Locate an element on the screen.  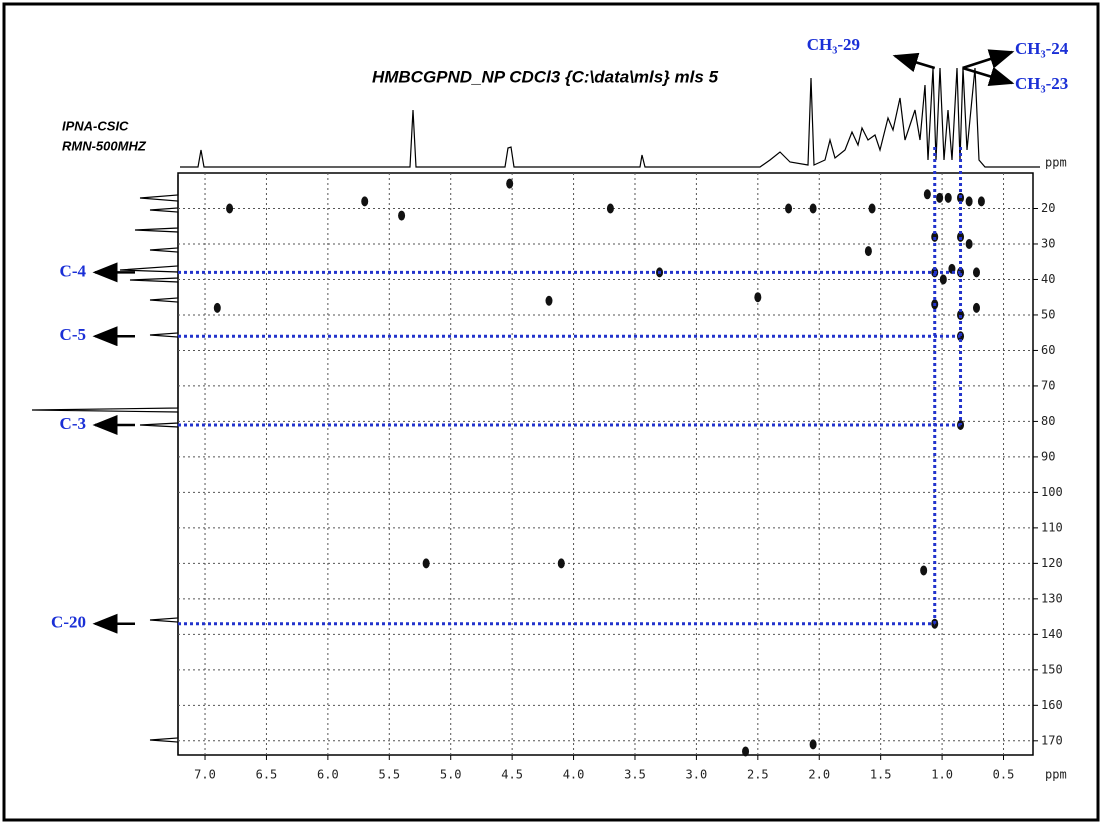
x-tick-label: 4.0 is located at coordinates (574, 775).